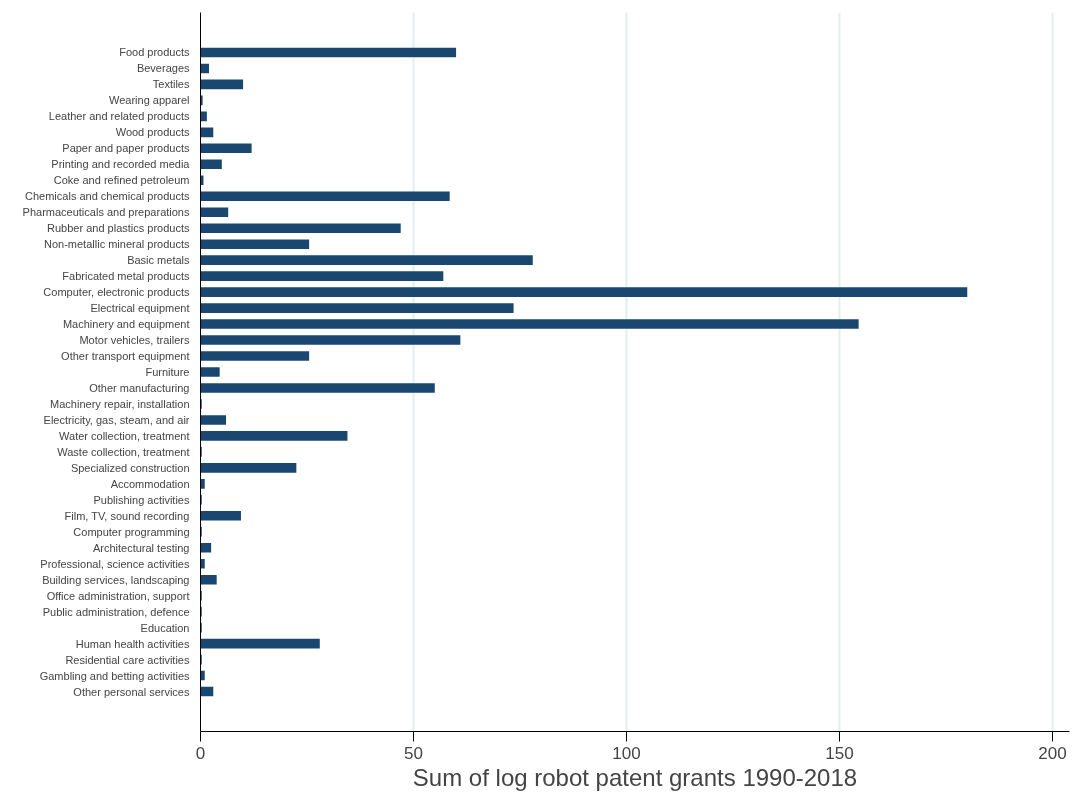 The width and height of the screenshot is (1089, 793). I want to click on y-tick-label: Printing and recorded media, so click(121, 164).